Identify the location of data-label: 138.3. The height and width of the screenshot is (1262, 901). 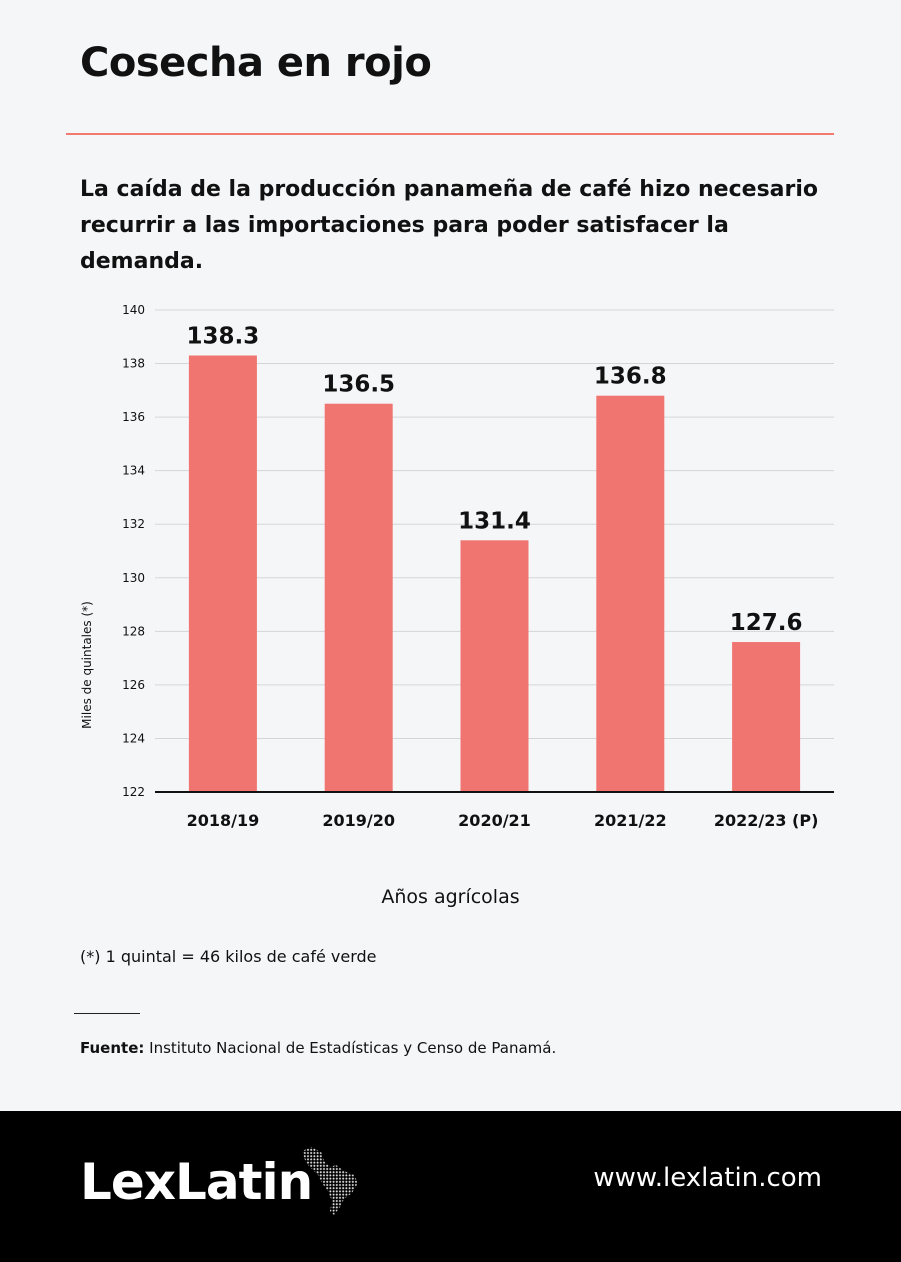
(223, 337).